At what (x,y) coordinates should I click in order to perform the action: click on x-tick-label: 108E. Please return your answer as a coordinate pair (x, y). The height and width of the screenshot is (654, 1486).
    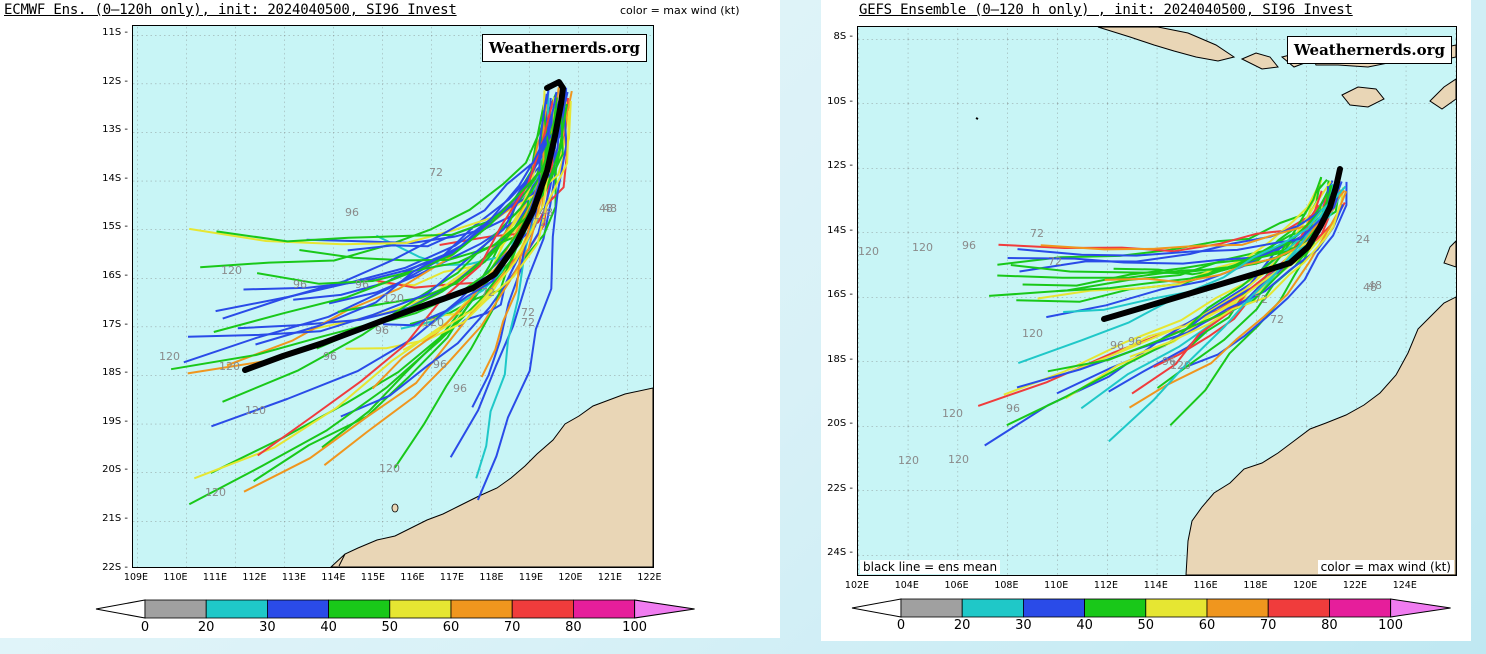
    Looking at the image, I should click on (1006, 585).